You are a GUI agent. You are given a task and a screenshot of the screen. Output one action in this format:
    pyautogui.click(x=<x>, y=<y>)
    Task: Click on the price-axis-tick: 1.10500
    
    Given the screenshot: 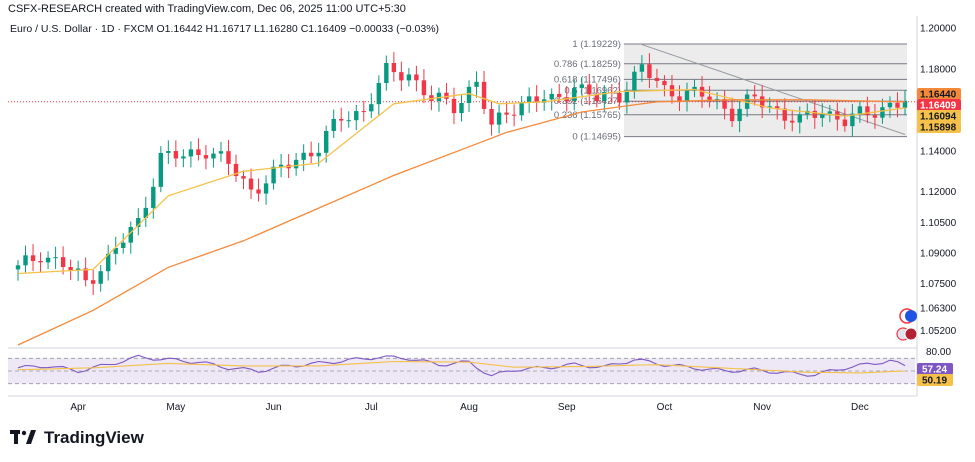 What is the action you would take?
    pyautogui.click(x=938, y=223)
    